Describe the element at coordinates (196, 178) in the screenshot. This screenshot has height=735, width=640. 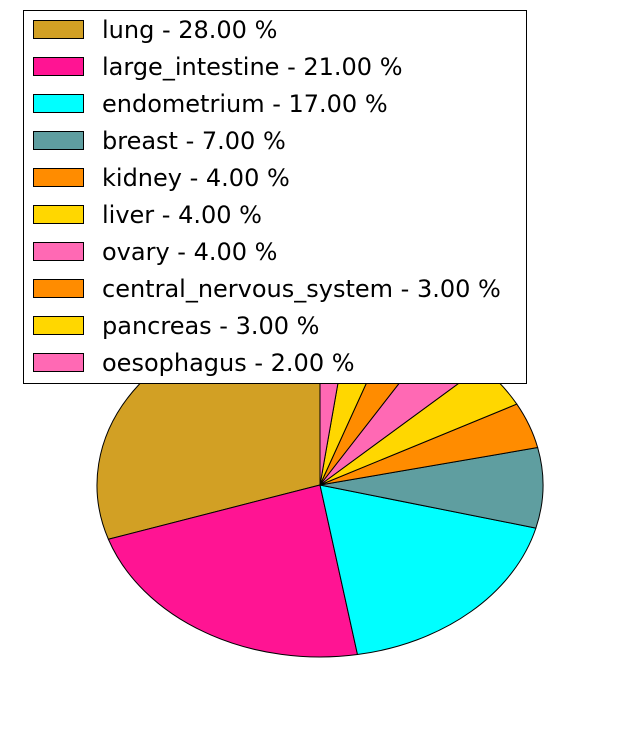
I see `legend-label: kidney - 4.00 %` at that location.